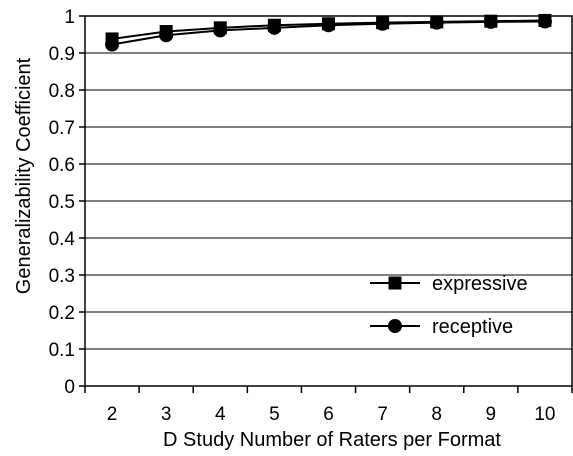 The width and height of the screenshot is (573, 456). I want to click on x-tick-label: 10, so click(544, 414).